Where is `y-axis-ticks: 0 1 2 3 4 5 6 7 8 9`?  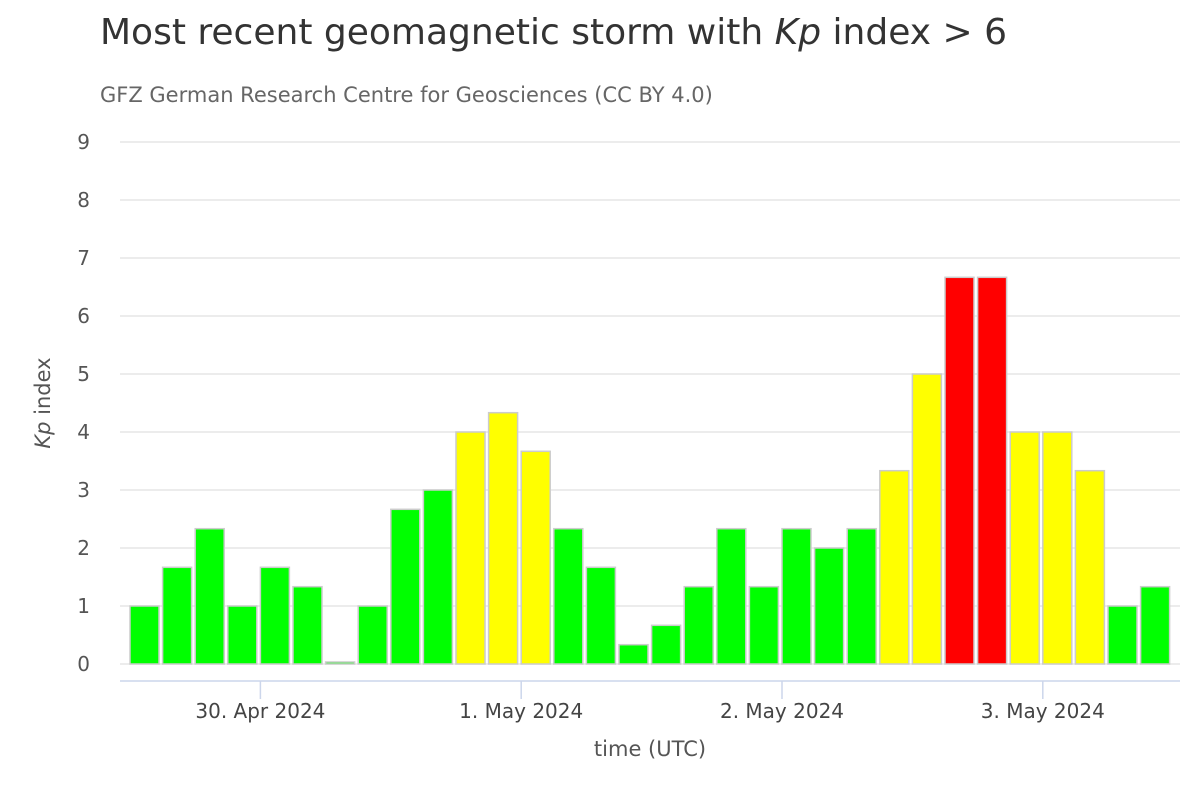
y-axis-ticks: 0 1 2 3 4 5 6 7 8 9 is located at coordinates (83, 403).